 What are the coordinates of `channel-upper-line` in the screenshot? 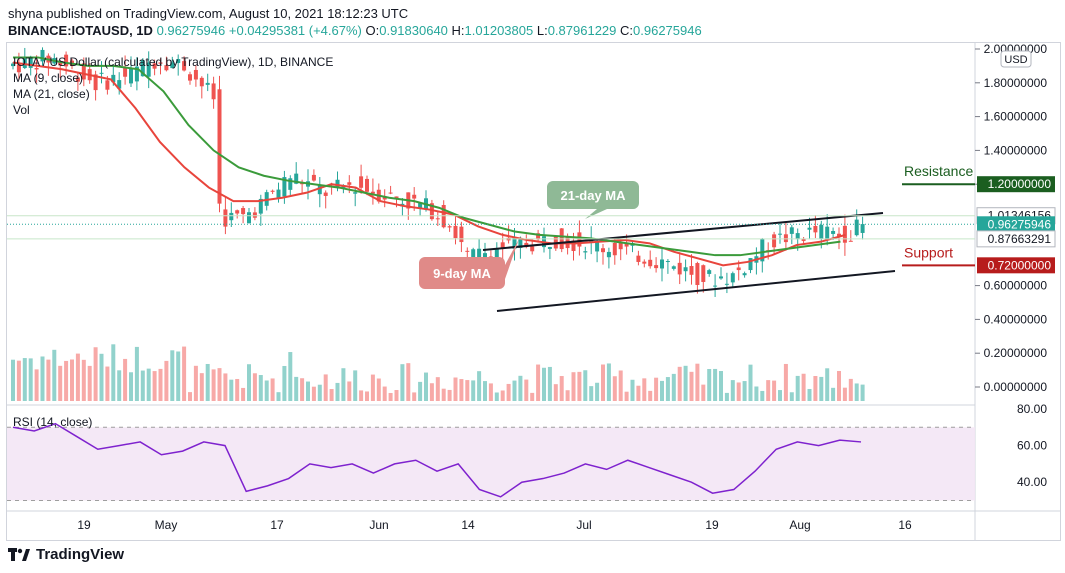 It's located at (683, 231).